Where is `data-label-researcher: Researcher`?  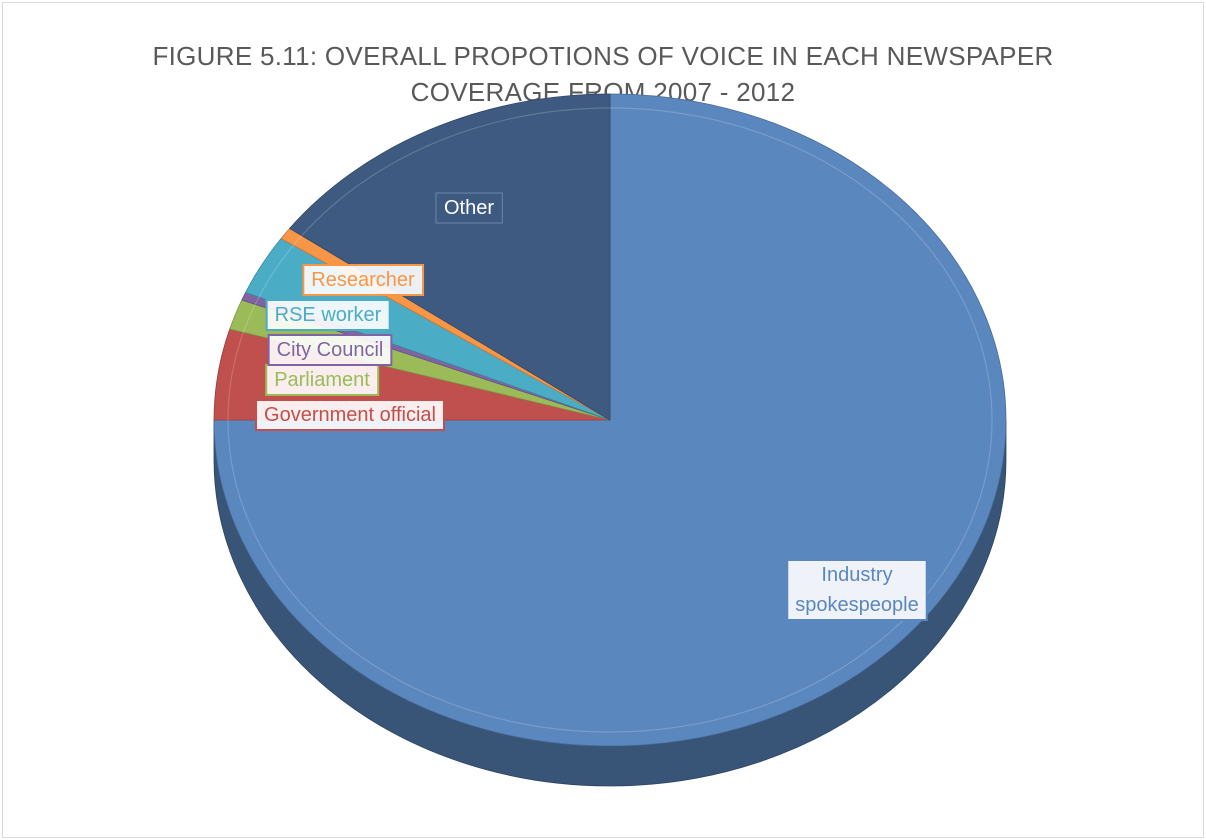
data-label-researcher: Researcher is located at coordinates (363, 280).